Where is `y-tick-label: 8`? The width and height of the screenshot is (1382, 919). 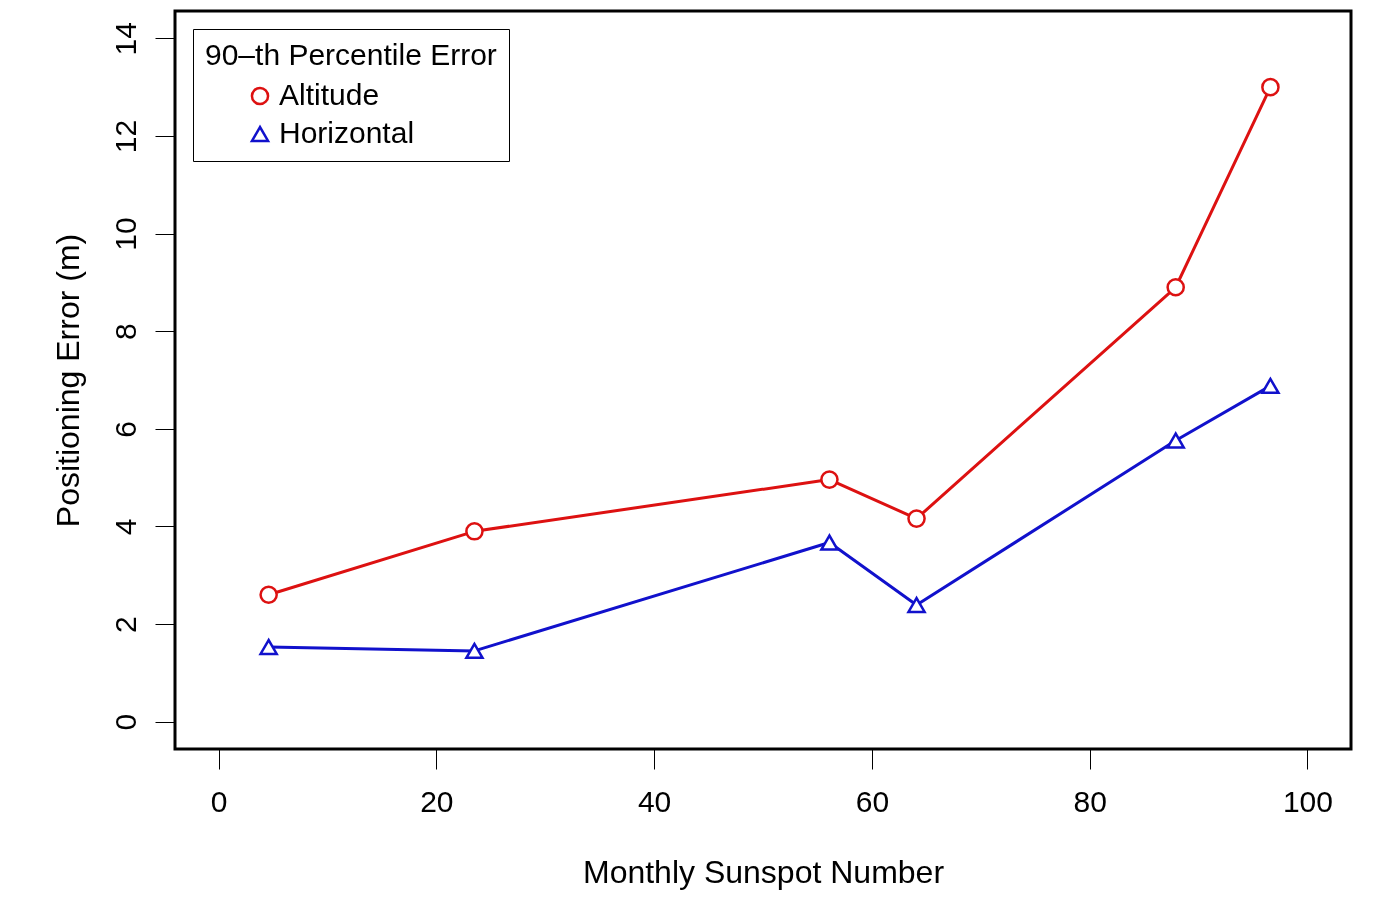 y-tick-label: 8 is located at coordinates (125, 332).